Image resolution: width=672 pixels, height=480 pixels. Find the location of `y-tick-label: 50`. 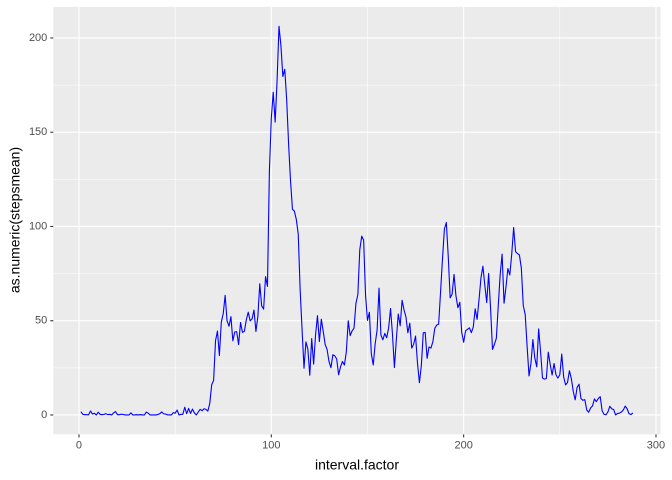

y-tick-label: 50 is located at coordinates (41, 321).